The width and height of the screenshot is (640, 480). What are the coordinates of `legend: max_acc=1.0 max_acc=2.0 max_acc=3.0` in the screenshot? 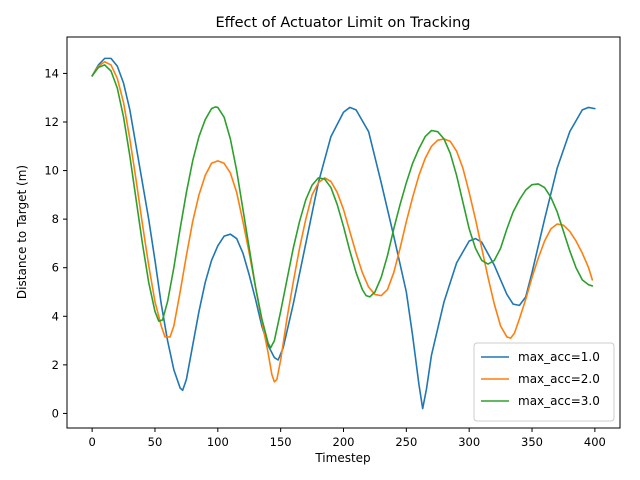 It's located at (544, 382).